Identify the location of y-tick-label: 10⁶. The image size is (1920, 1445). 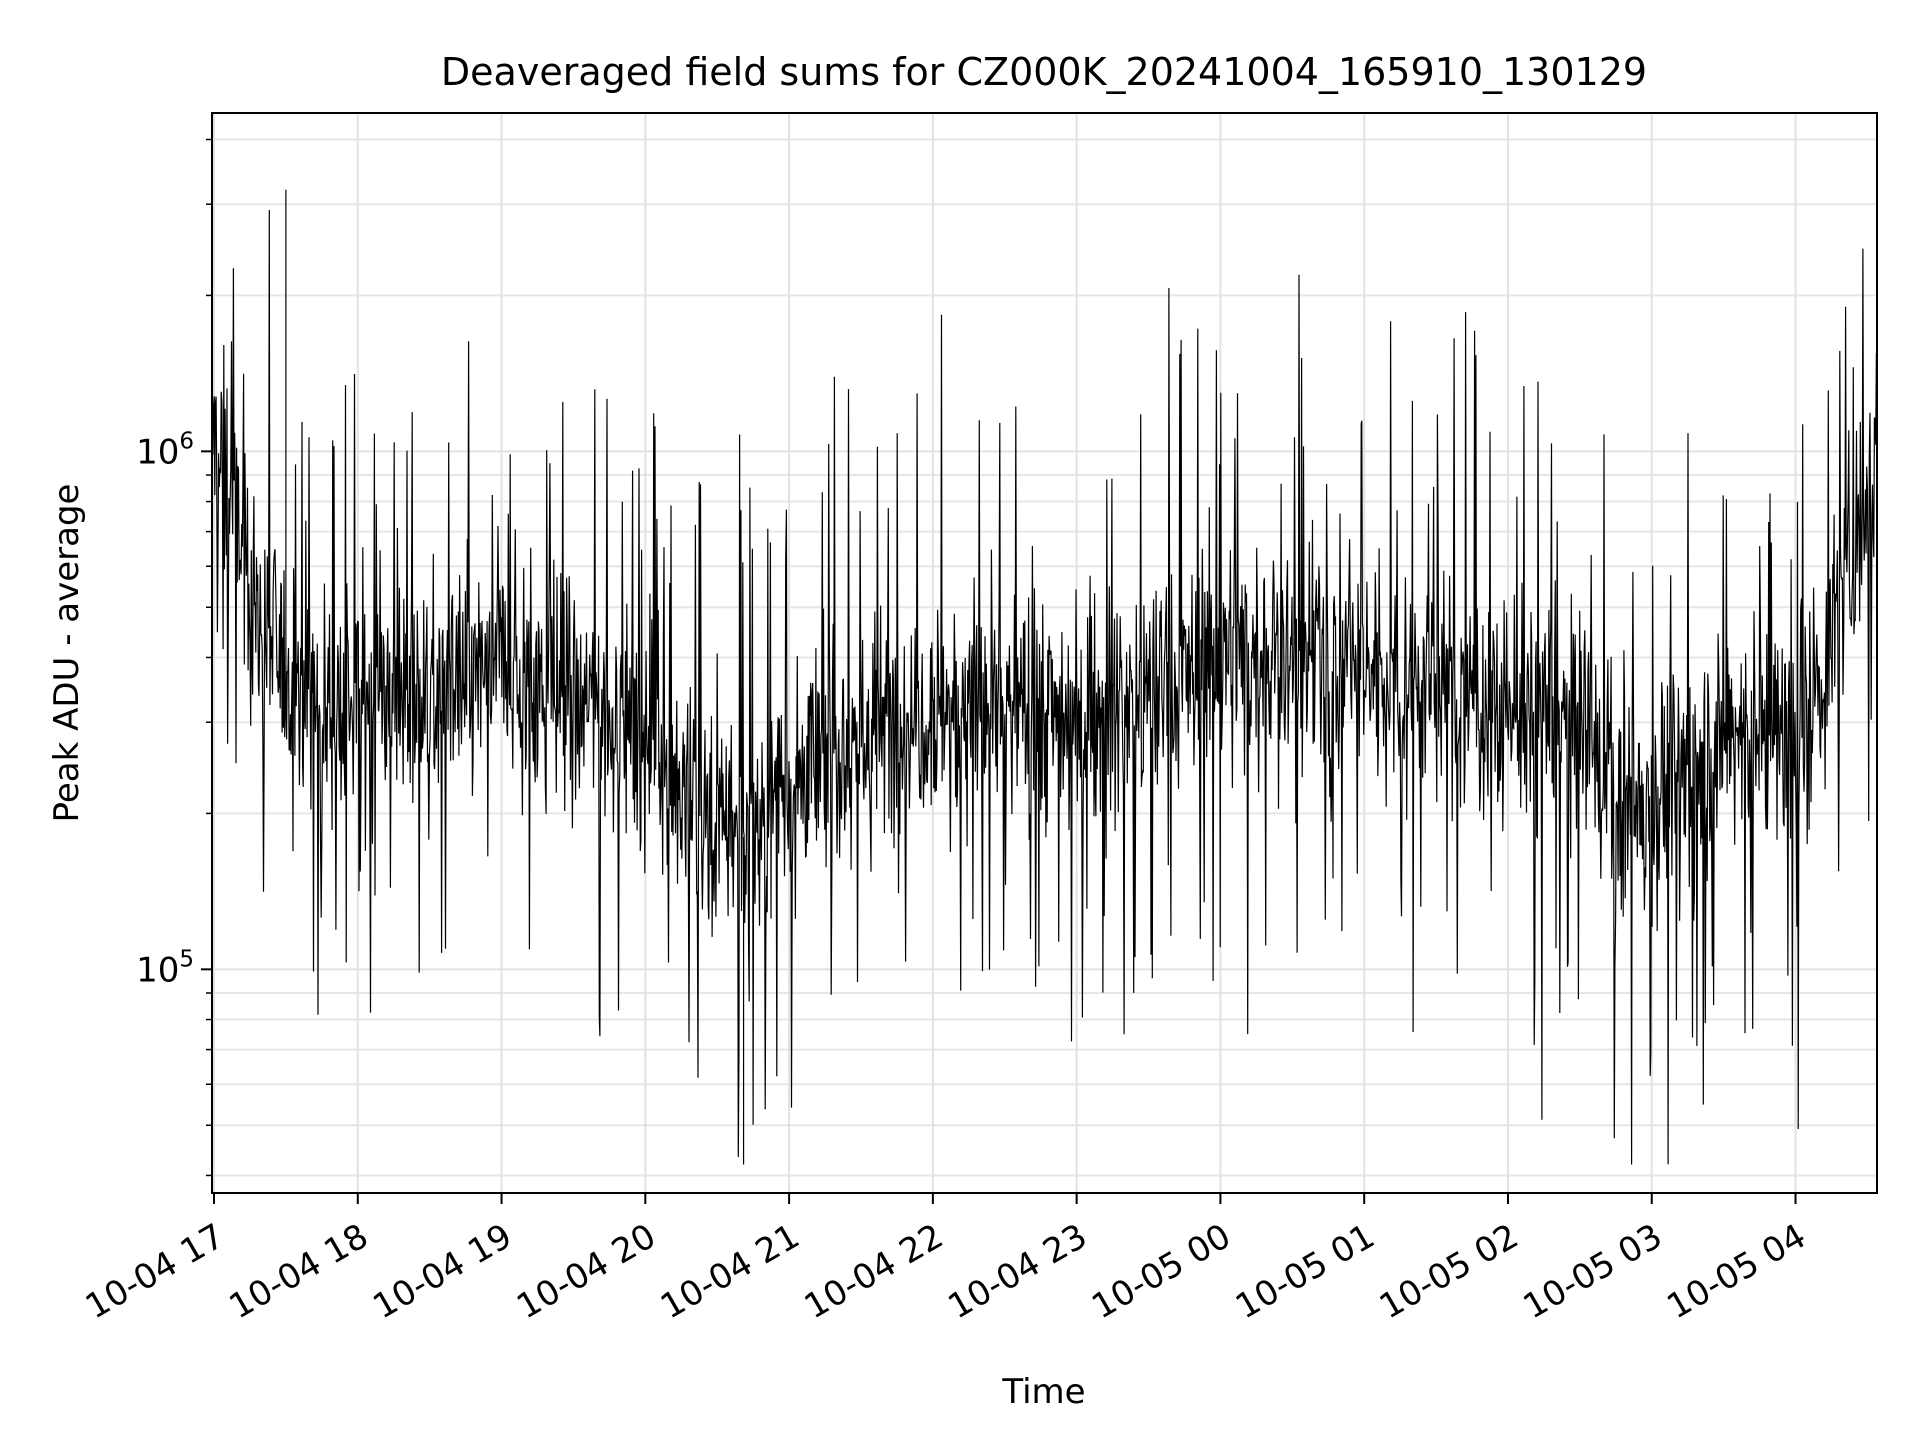
(165, 450).